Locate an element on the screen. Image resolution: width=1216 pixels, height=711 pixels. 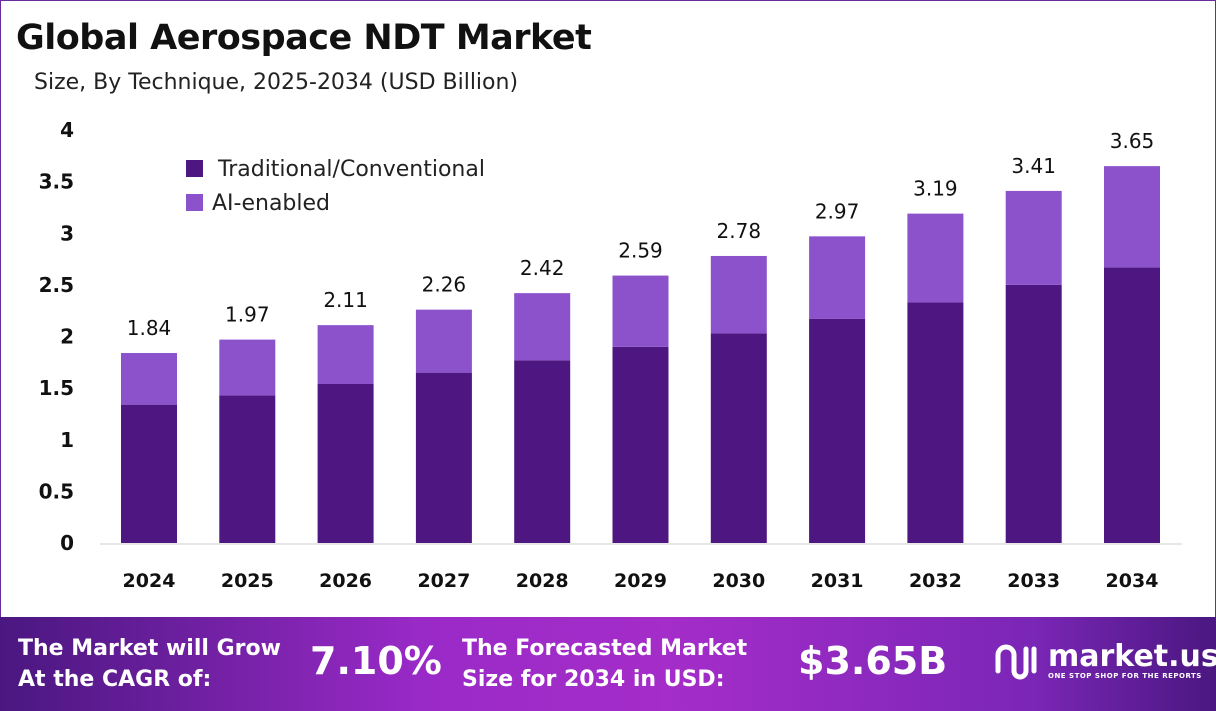
logo-icon is located at coordinates (1016, 662).